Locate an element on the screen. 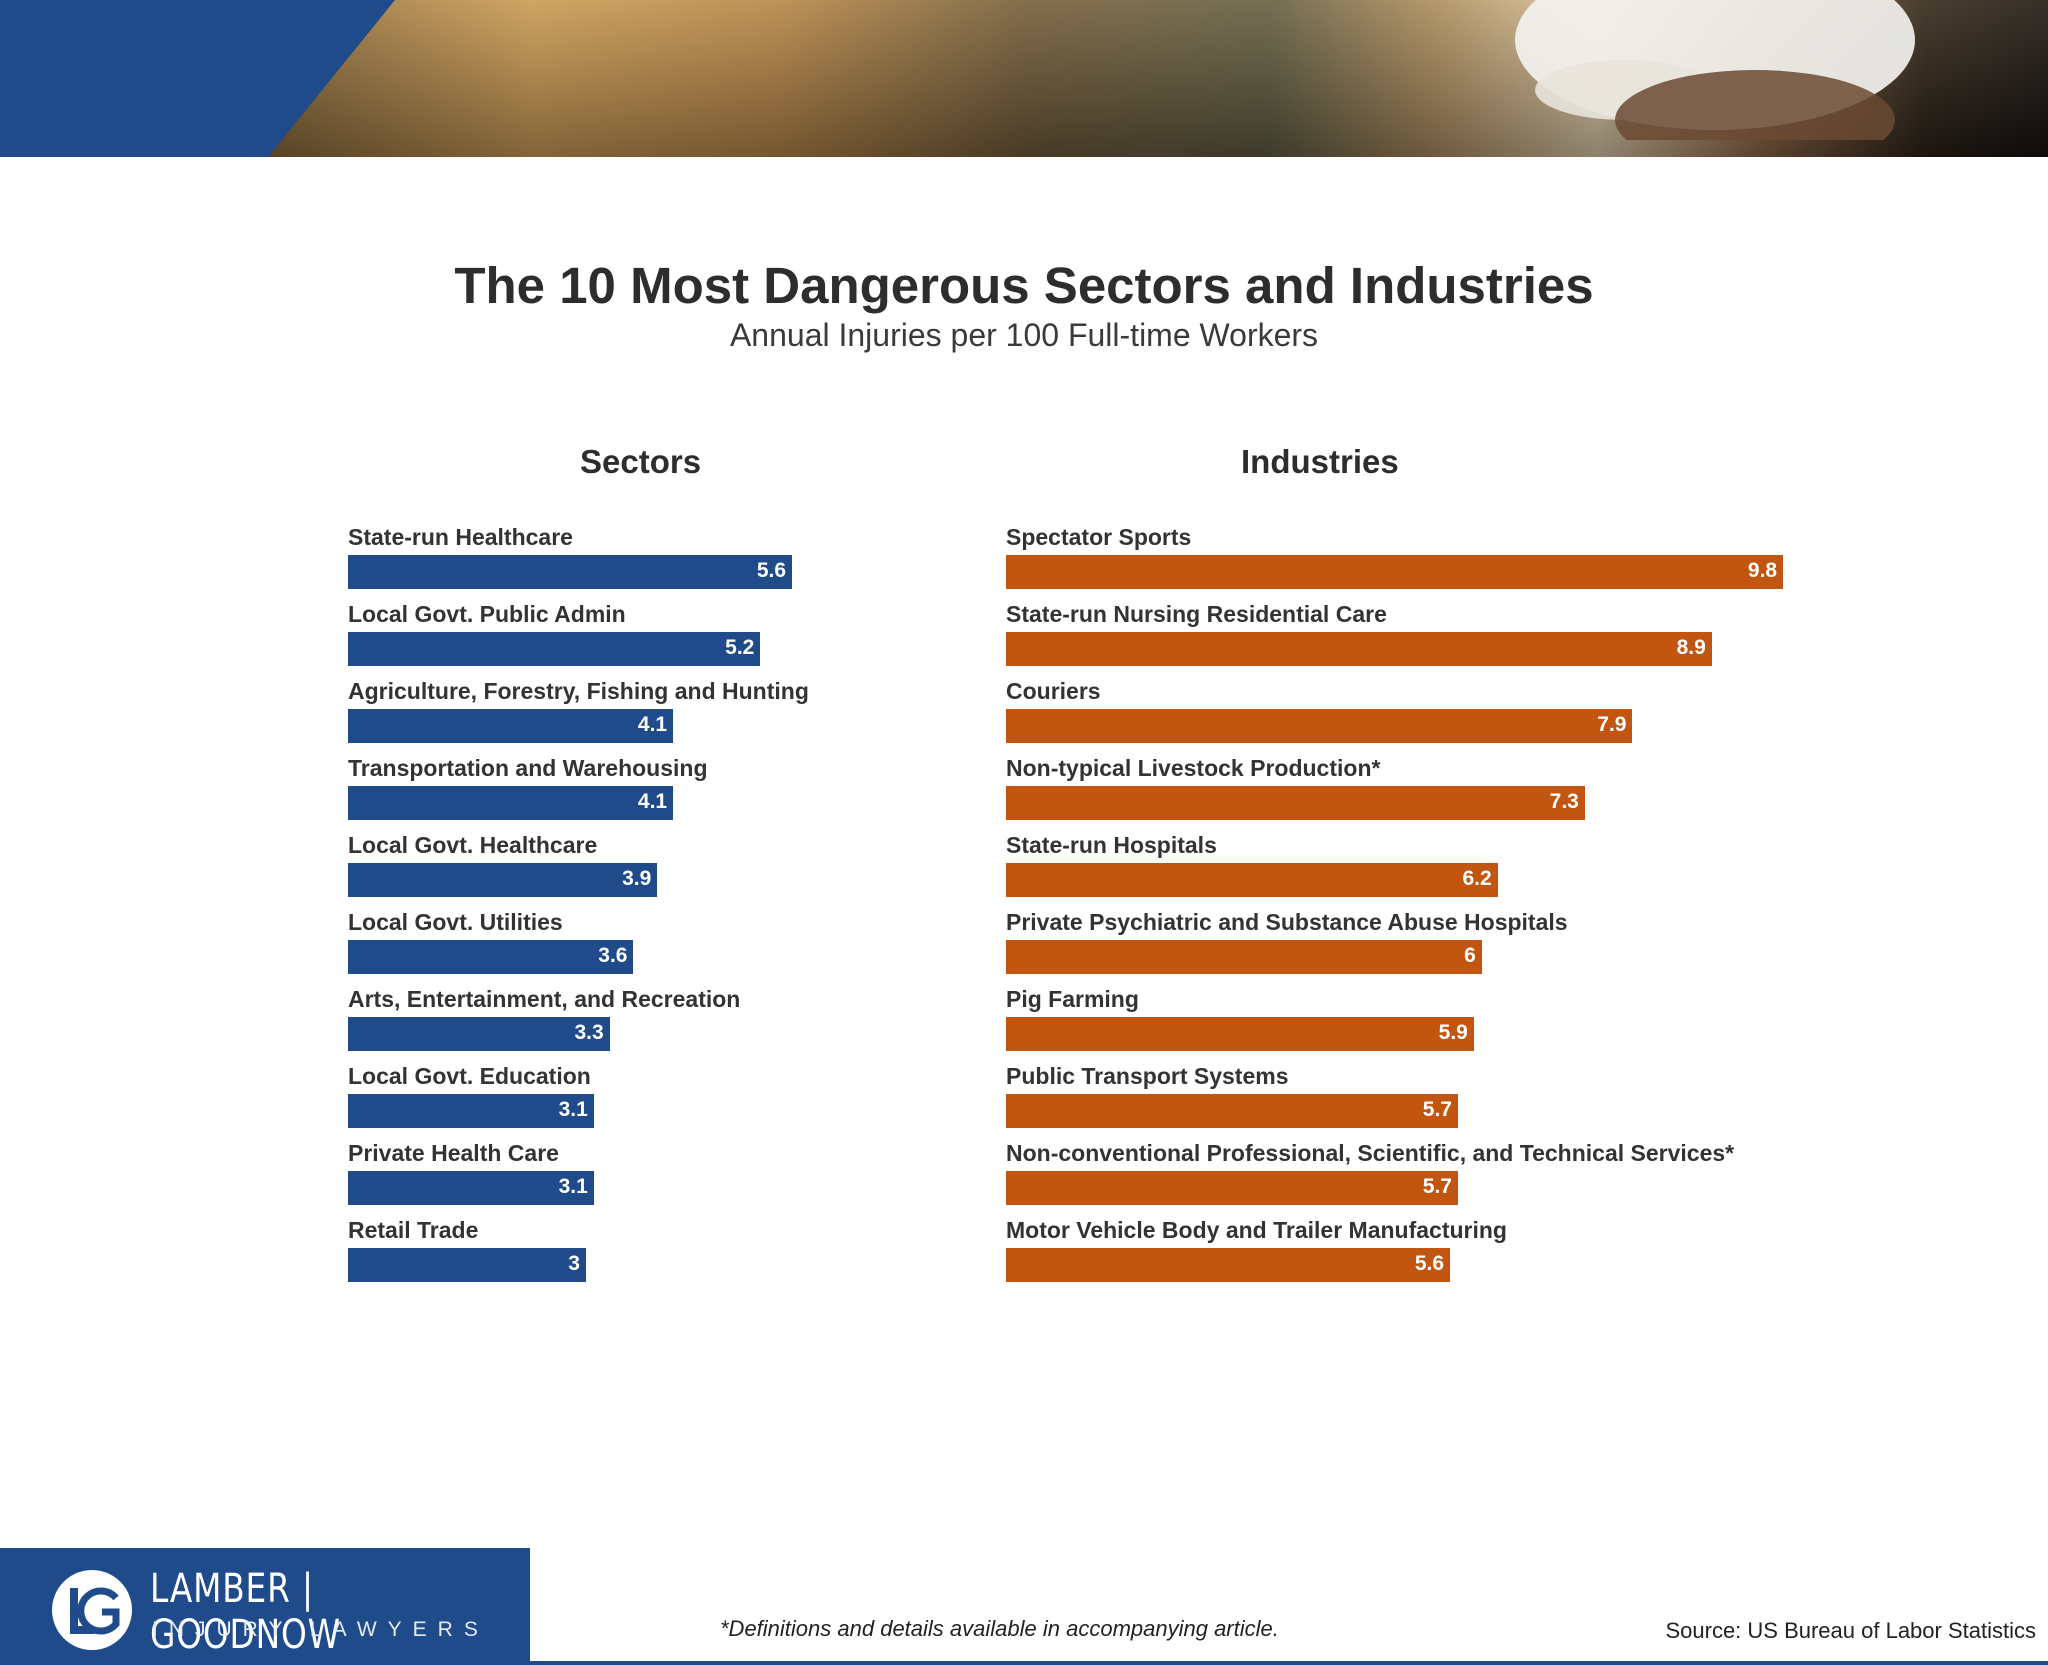 This screenshot has width=2048, height=1665. sector-bar: 3.6 is located at coordinates (491, 957).